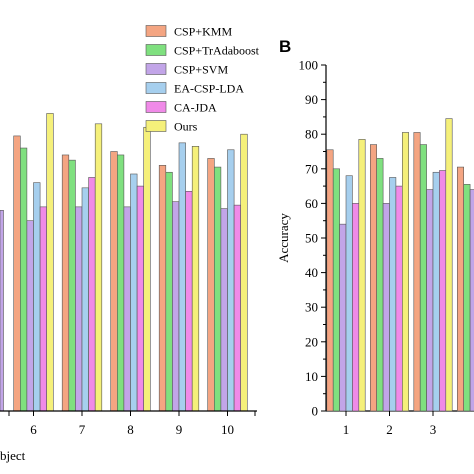  What do you see at coordinates (315, 411) in the screenshot?
I see `y-tick-label: 0` at bounding box center [315, 411].